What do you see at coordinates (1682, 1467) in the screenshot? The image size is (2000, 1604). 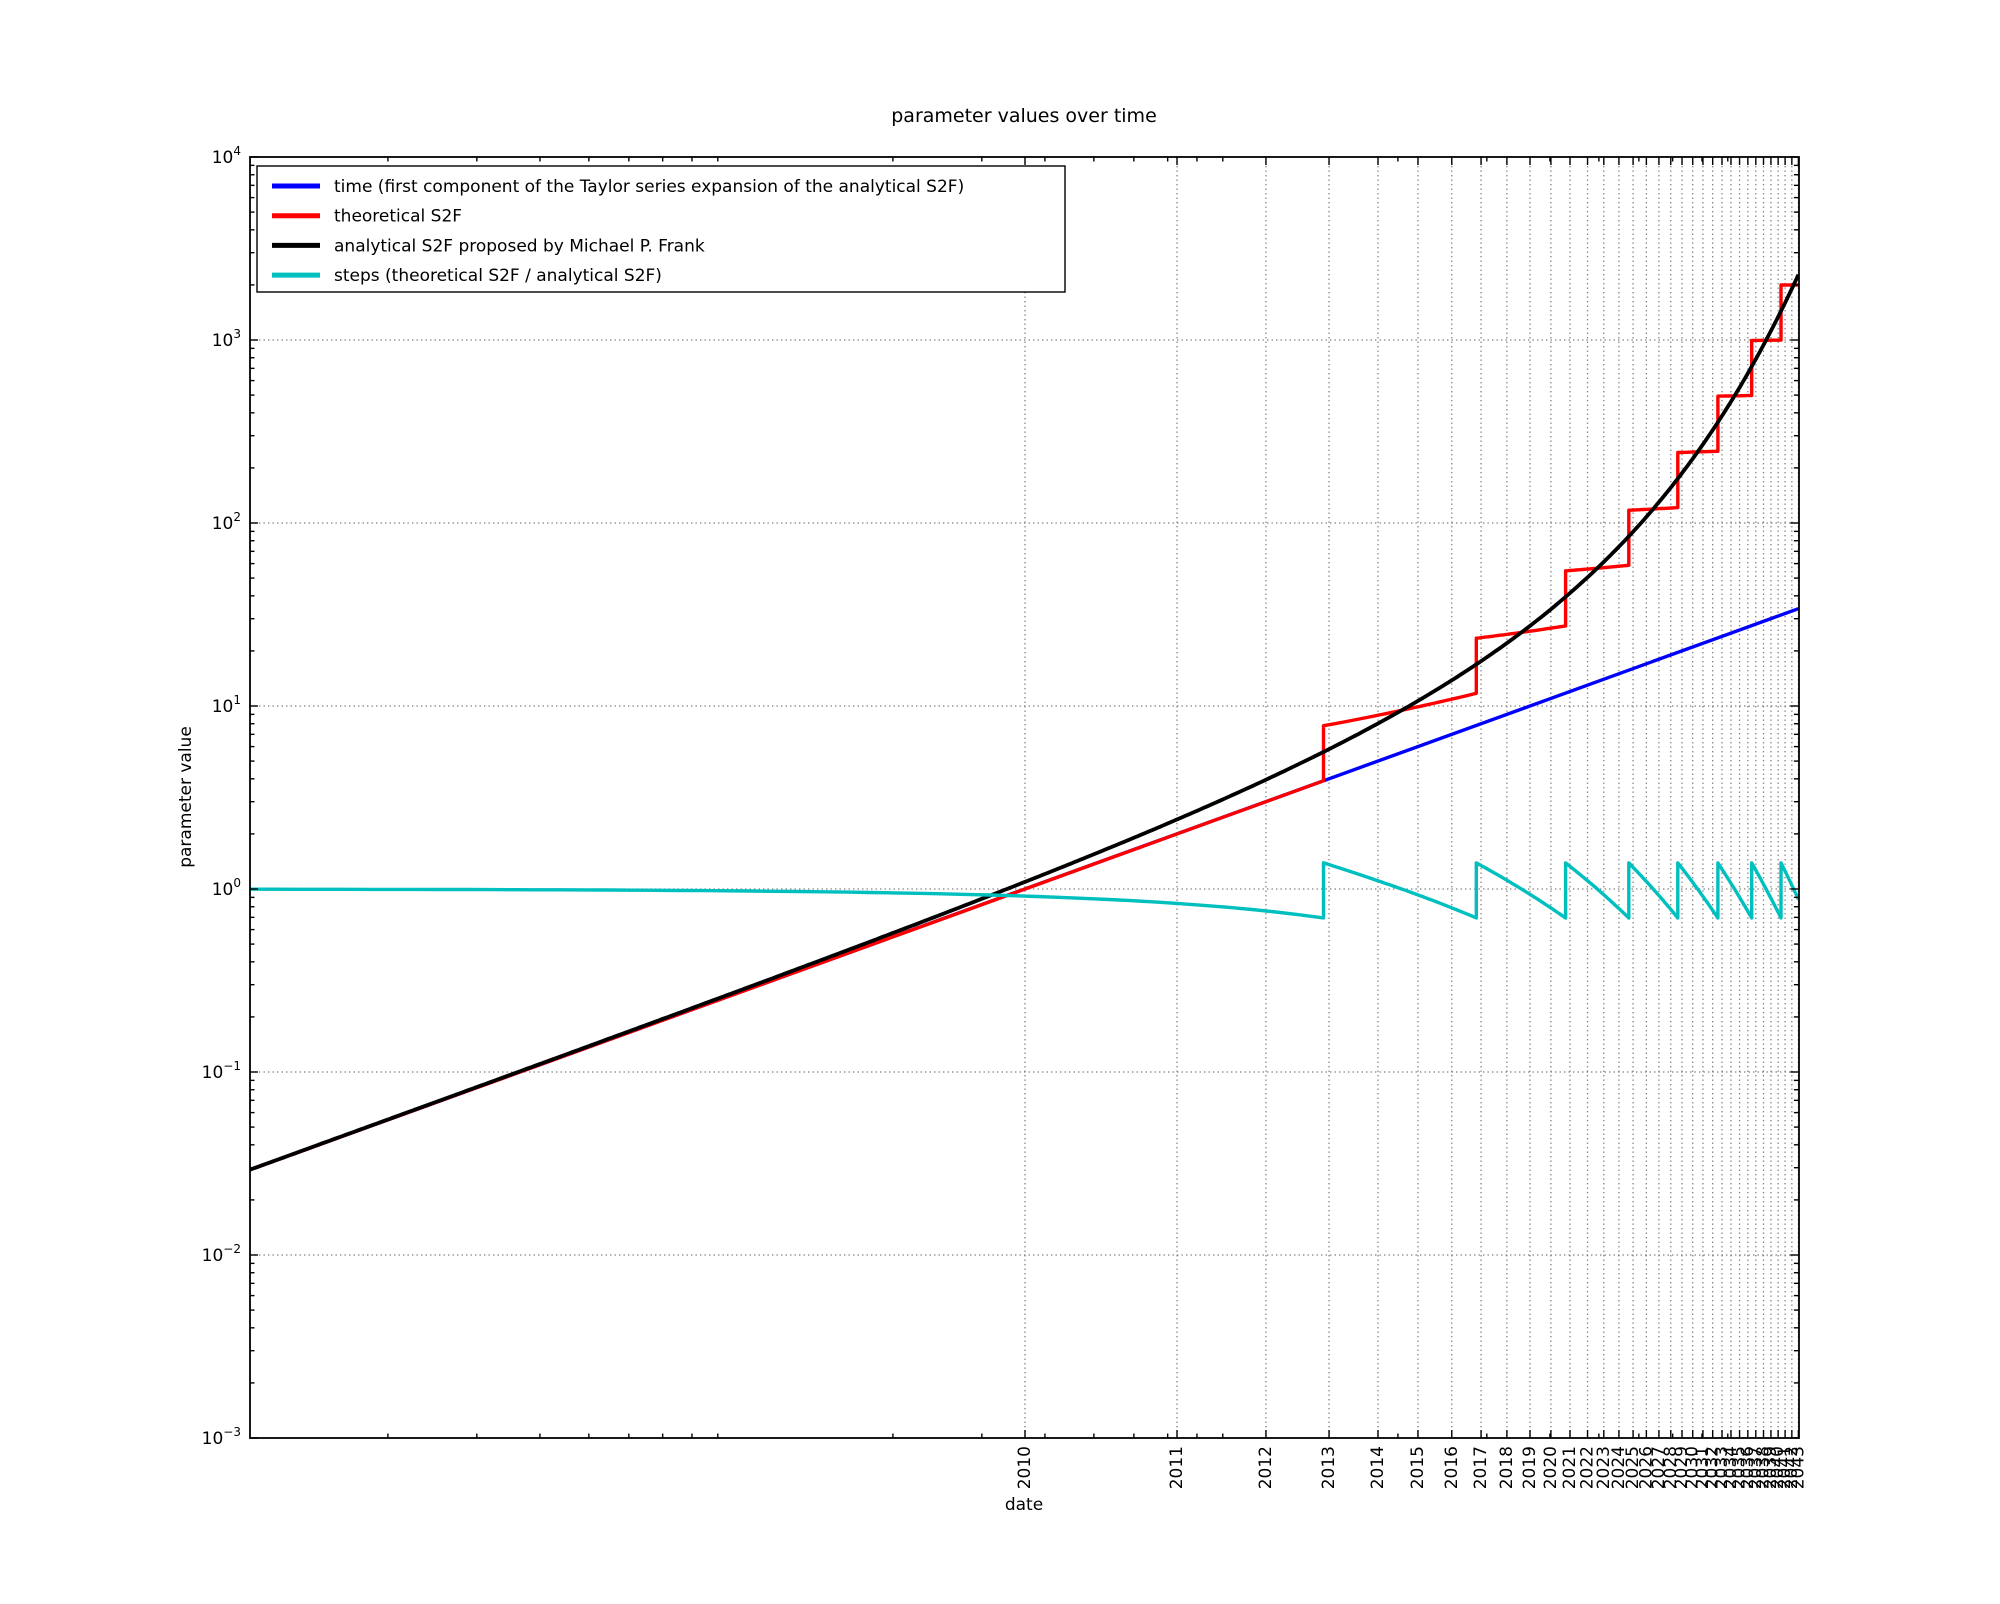 I see `svg-text: 2029` at bounding box center [1682, 1467].